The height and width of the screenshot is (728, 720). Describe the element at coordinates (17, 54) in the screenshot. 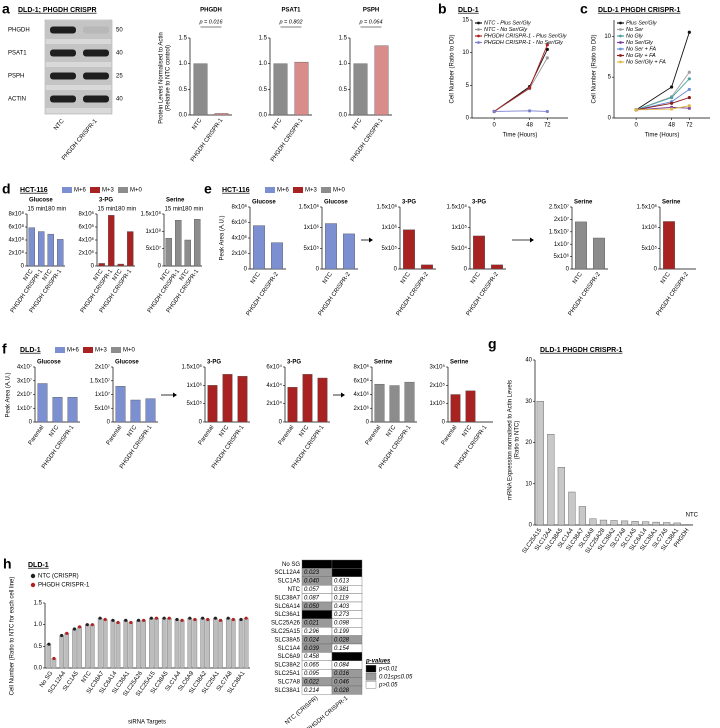

I see `band-label: PSAT1` at that location.